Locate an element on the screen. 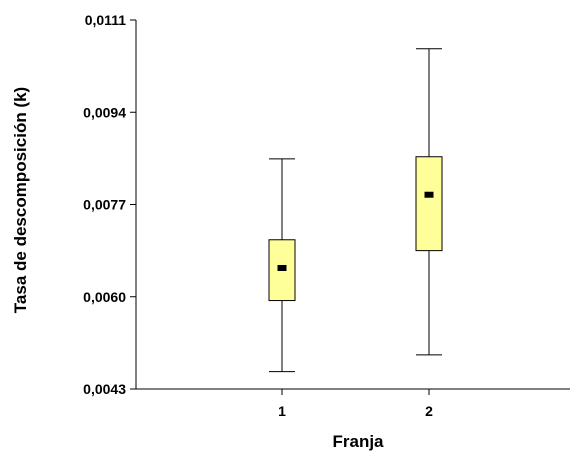 The height and width of the screenshot is (458, 571). x-tick-label: 2 is located at coordinates (429, 411).